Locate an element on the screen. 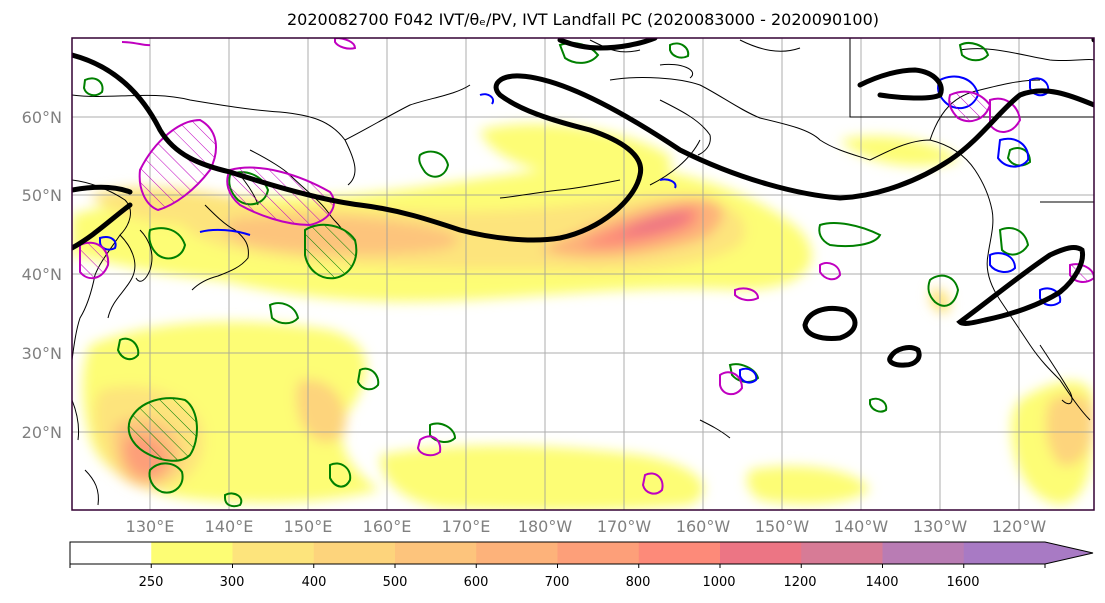 The height and width of the screenshot is (603, 1105). lon-tick-130e: 130°E is located at coordinates (150, 526).